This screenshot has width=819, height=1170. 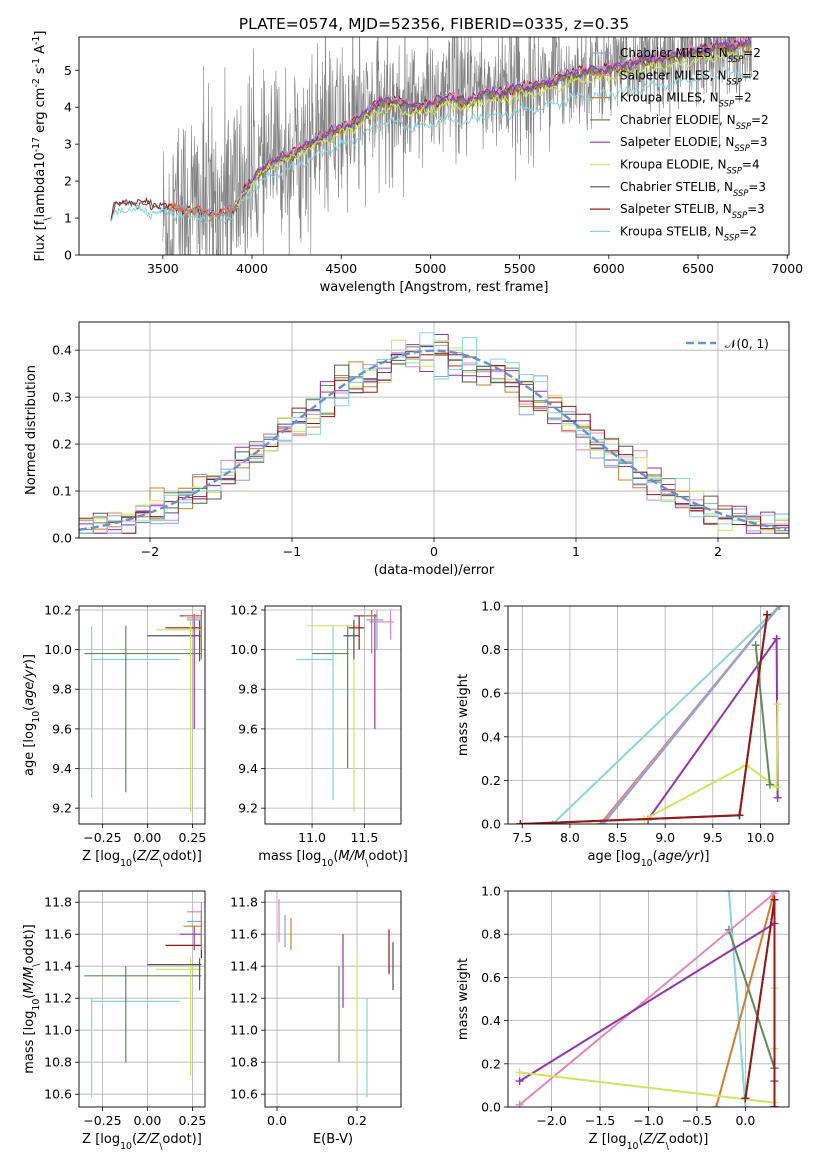 I want to click on y-tick-label: 10.2, so click(x=58, y=609).